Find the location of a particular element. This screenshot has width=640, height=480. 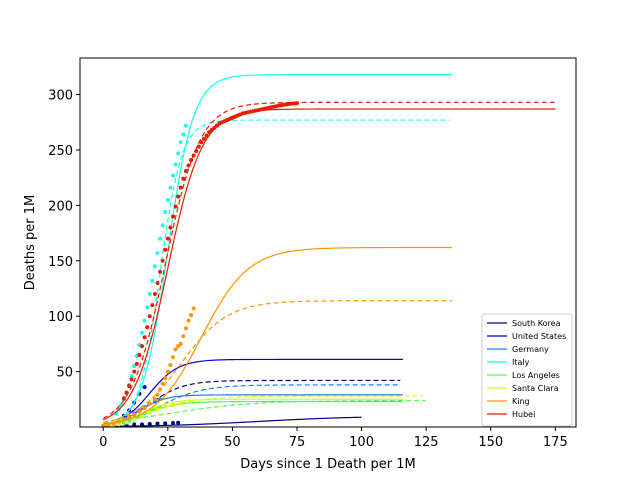

y-tick-label: 150 is located at coordinates (60, 262).